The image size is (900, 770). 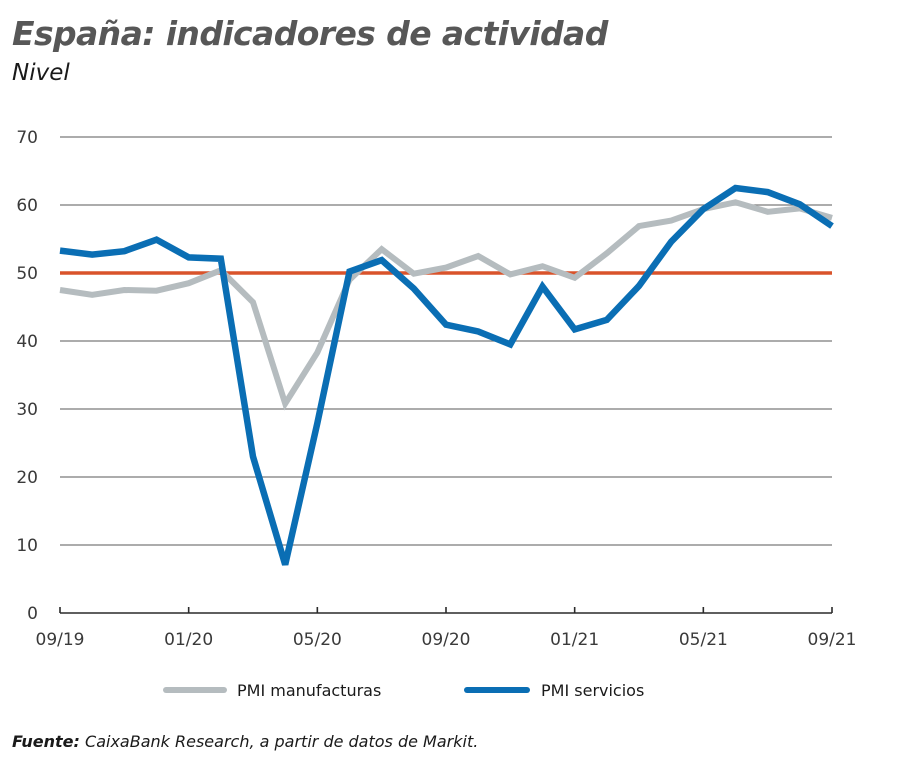 What do you see at coordinates (403, 690) in the screenshot?
I see `legend: PMI manufacturas PMI servicios` at bounding box center [403, 690].